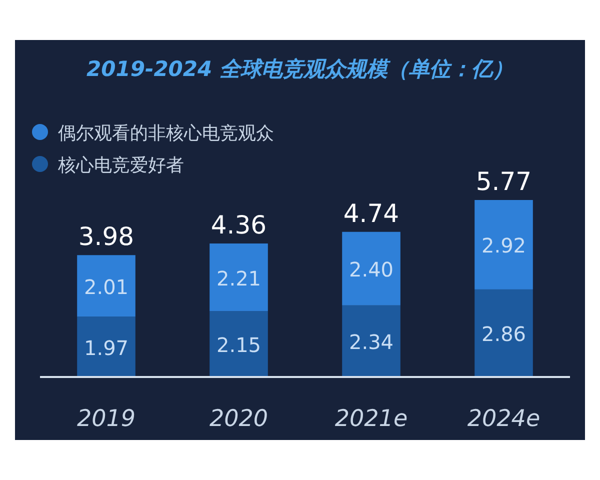  Describe the element at coordinates (106, 419) in the screenshot. I see `x-tick-label: 2019` at that location.